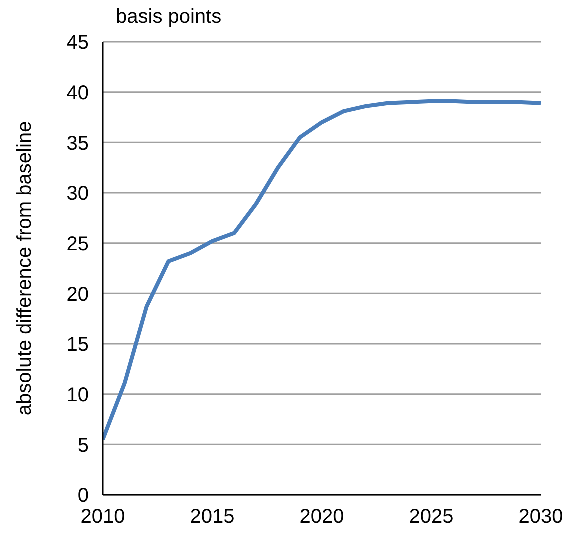  What do you see at coordinates (77, 194) in the screenshot?
I see `y-tick-label: 30` at bounding box center [77, 194].